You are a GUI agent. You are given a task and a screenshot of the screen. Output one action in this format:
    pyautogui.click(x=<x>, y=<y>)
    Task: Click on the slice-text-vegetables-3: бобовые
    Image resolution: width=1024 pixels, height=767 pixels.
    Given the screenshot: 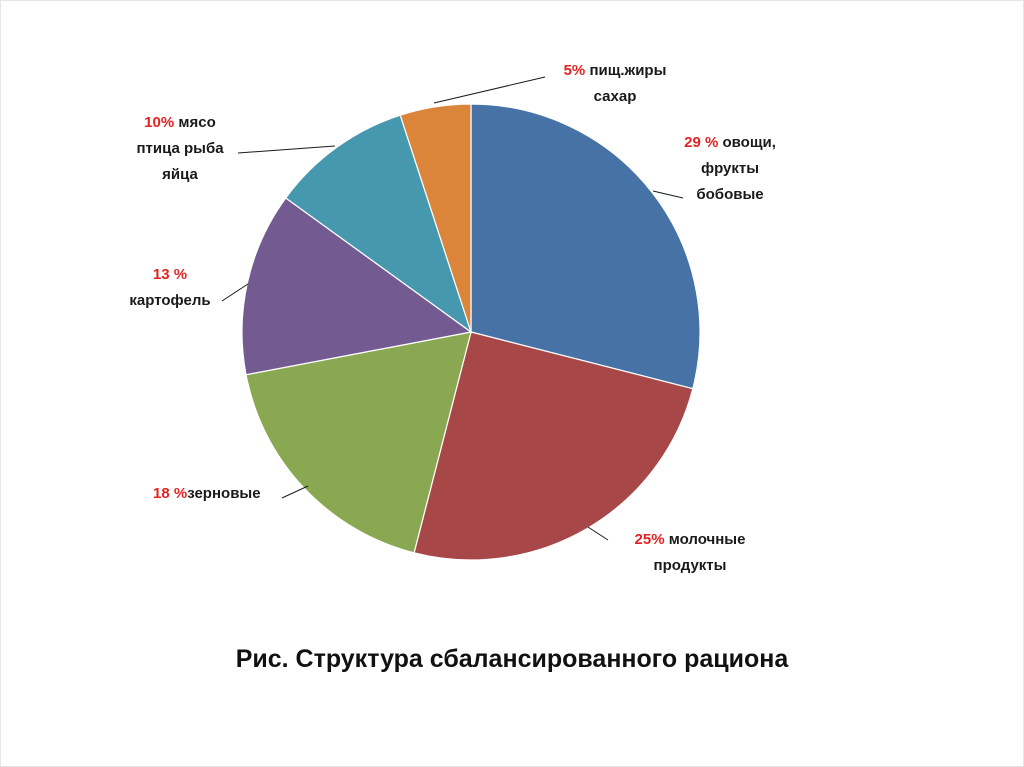 What is the action you would take?
    pyautogui.click(x=730, y=194)
    